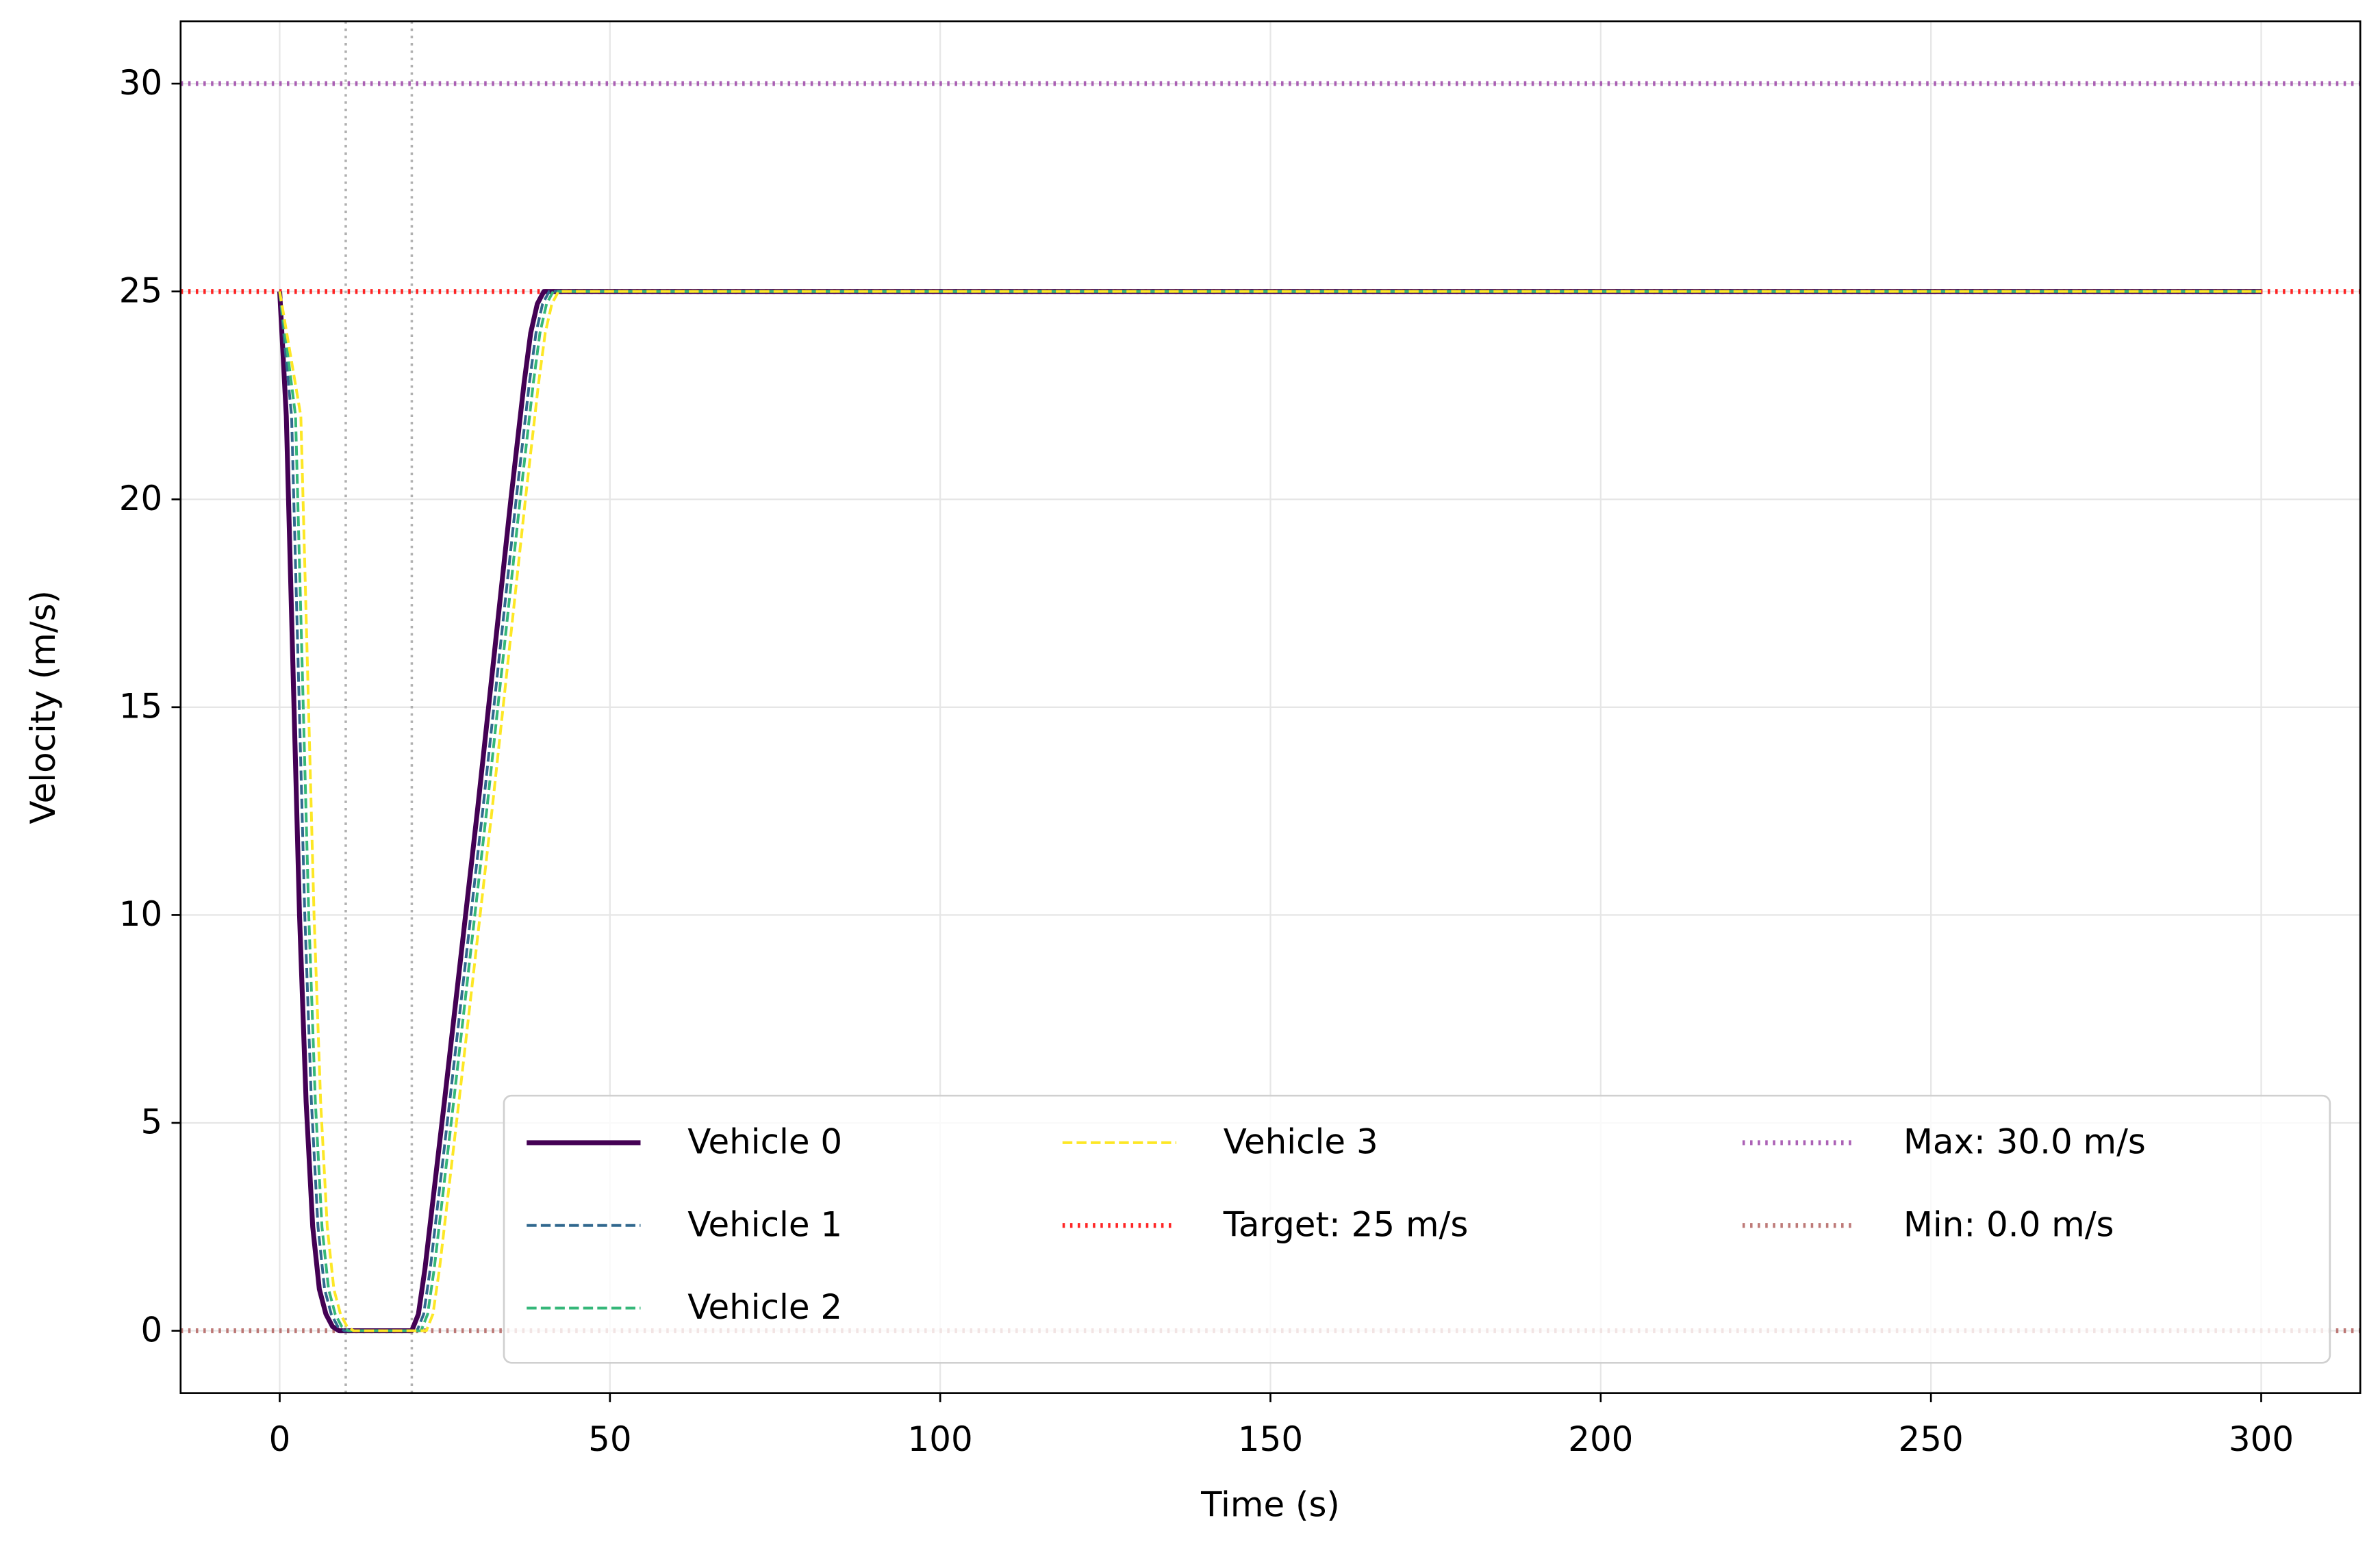 Image resolution: width=2380 pixels, height=1557 pixels. Describe the element at coordinates (43, 707) in the screenshot. I see `y-axis-label: Velocity (m/s)` at that location.